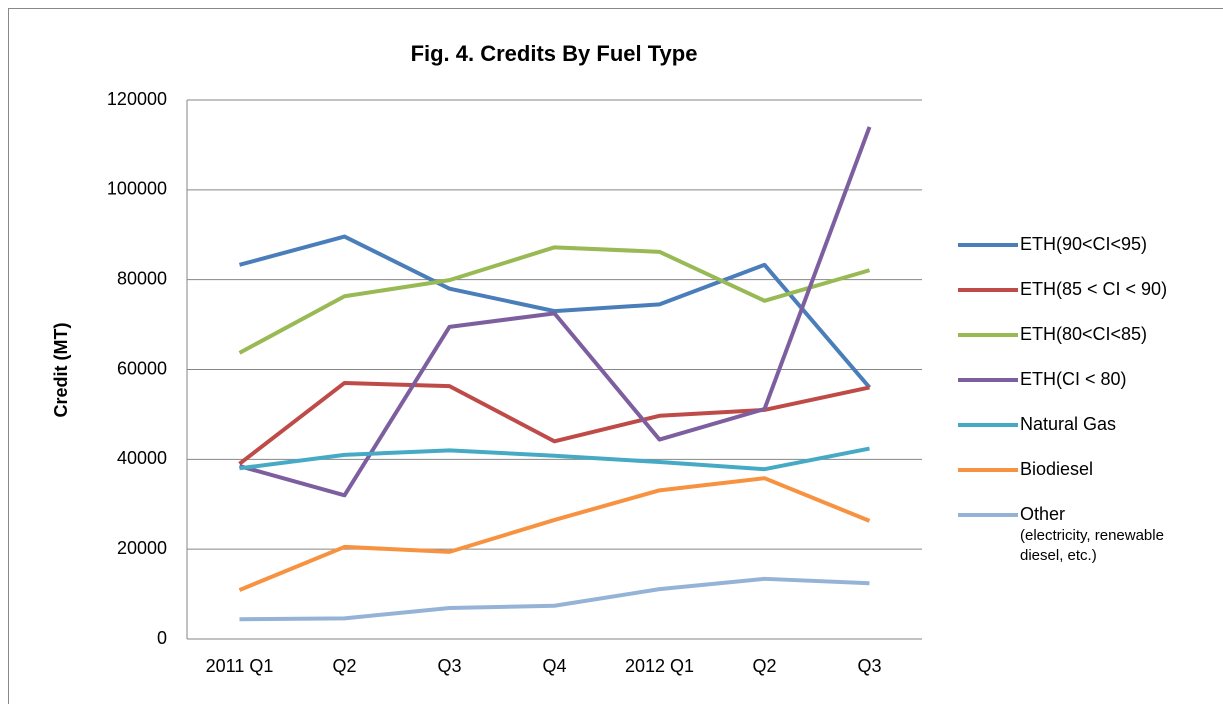 Image resolution: width=1223 pixels, height=704 pixels. I want to click on legend-note: (electricity, renewable, so click(1092, 535).